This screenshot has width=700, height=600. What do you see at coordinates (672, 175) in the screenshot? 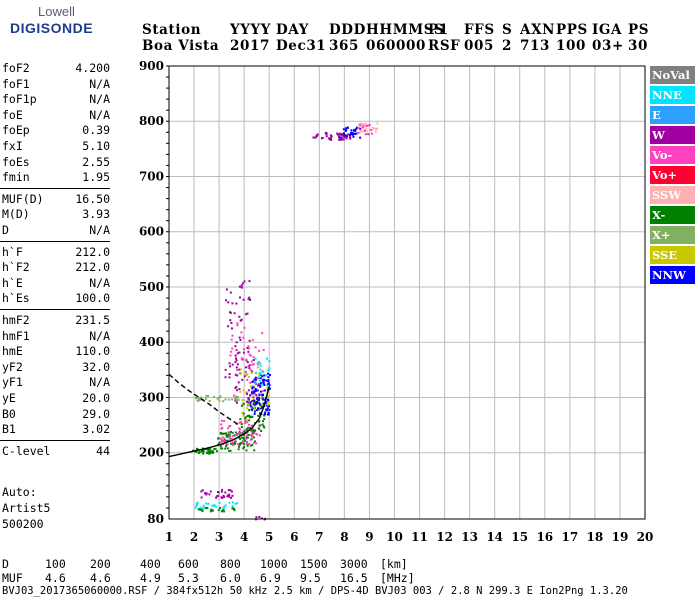
I see `legend-item: Vo+` at bounding box center [672, 175].